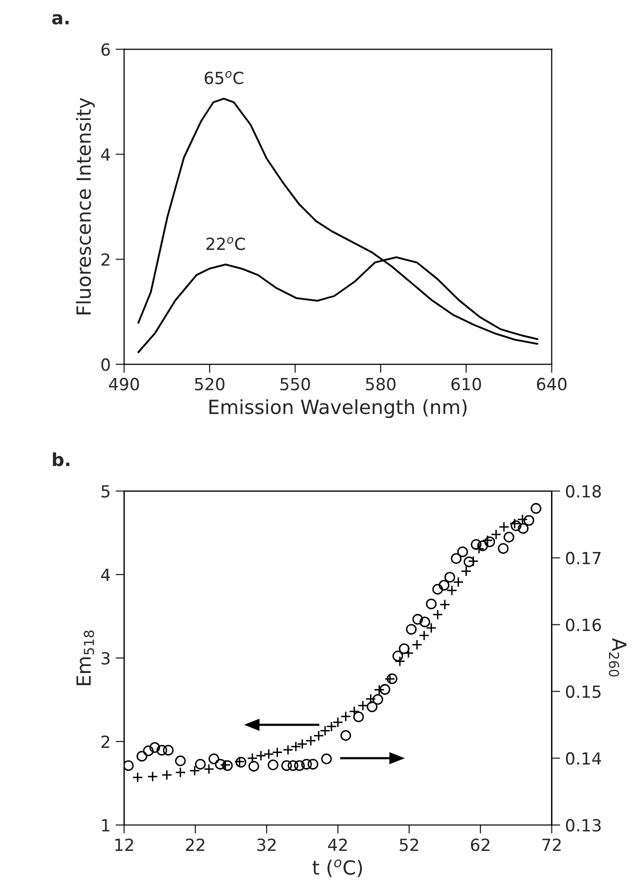 The image size is (643, 880). What do you see at coordinates (124, 844) in the screenshot?
I see `x-tick-label: 12` at bounding box center [124, 844].